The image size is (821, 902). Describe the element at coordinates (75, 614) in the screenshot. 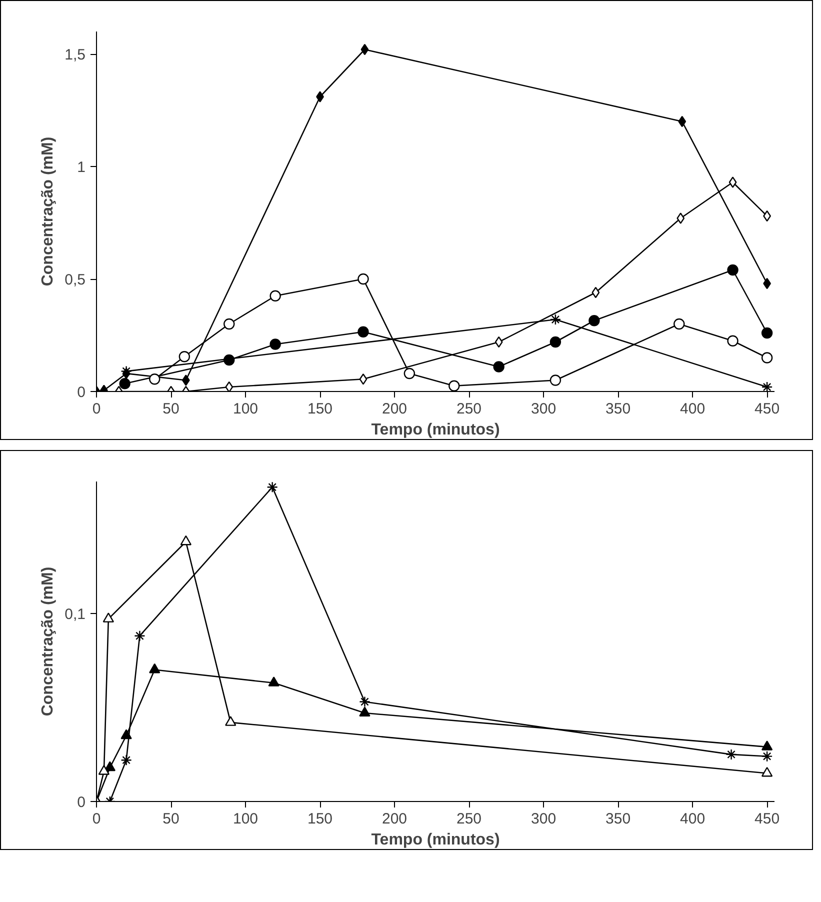

I see `y-tick-label: 0,1` at that location.